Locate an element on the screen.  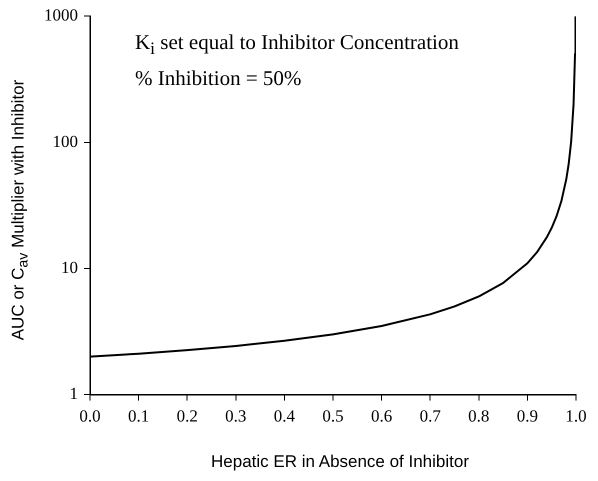
x-tick-label: 0.0 is located at coordinates (90, 416).